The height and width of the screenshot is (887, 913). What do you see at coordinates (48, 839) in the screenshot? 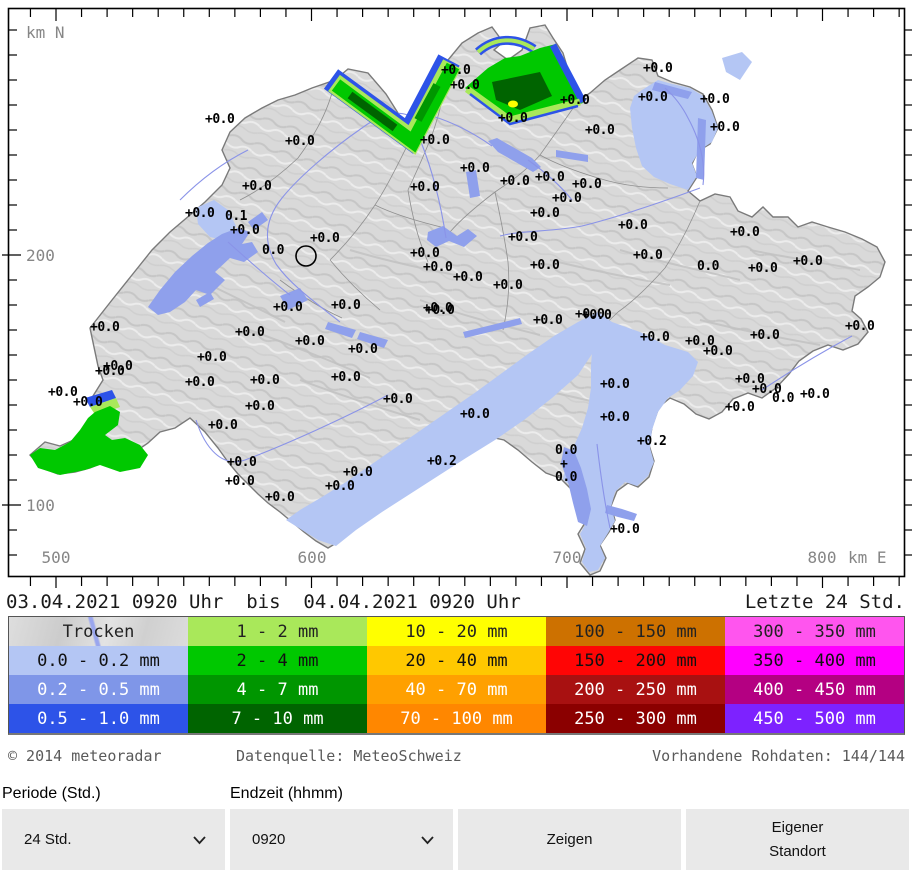
I see `period-select-value: 24 Std.` at bounding box center [48, 839].